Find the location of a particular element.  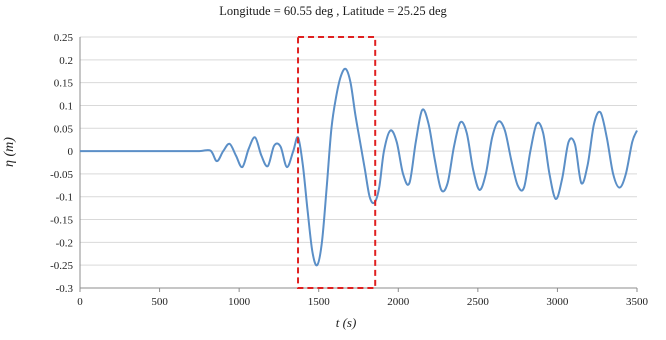

y-tick-label: 0.05 is located at coordinates (64, 129).